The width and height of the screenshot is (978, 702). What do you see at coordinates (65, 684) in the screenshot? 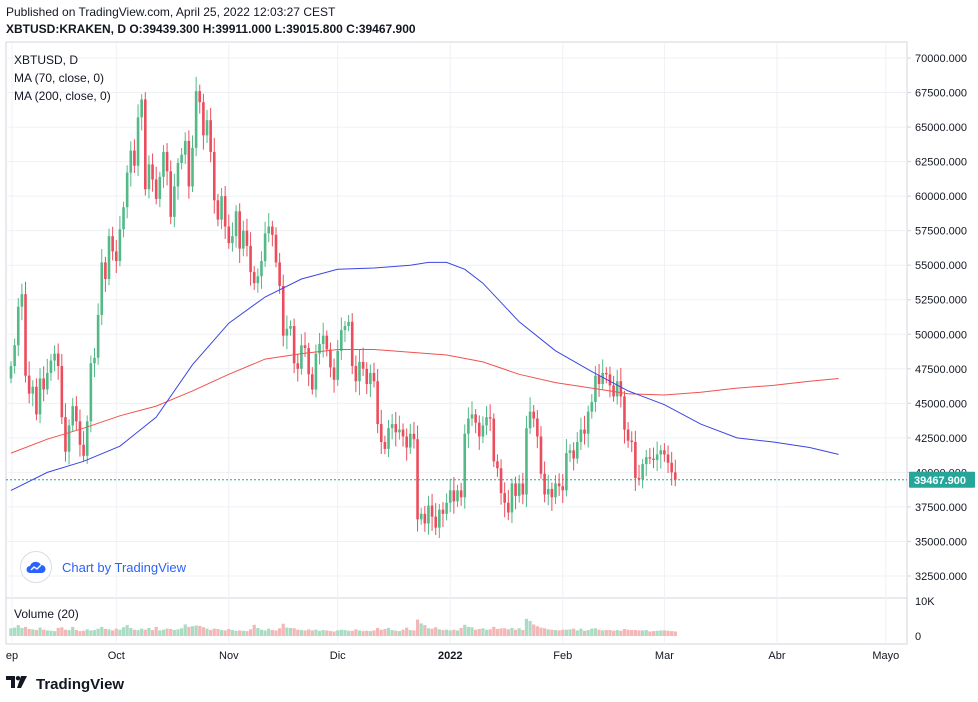
I see `tradingview-footer-logo: TradingView` at bounding box center [65, 684].